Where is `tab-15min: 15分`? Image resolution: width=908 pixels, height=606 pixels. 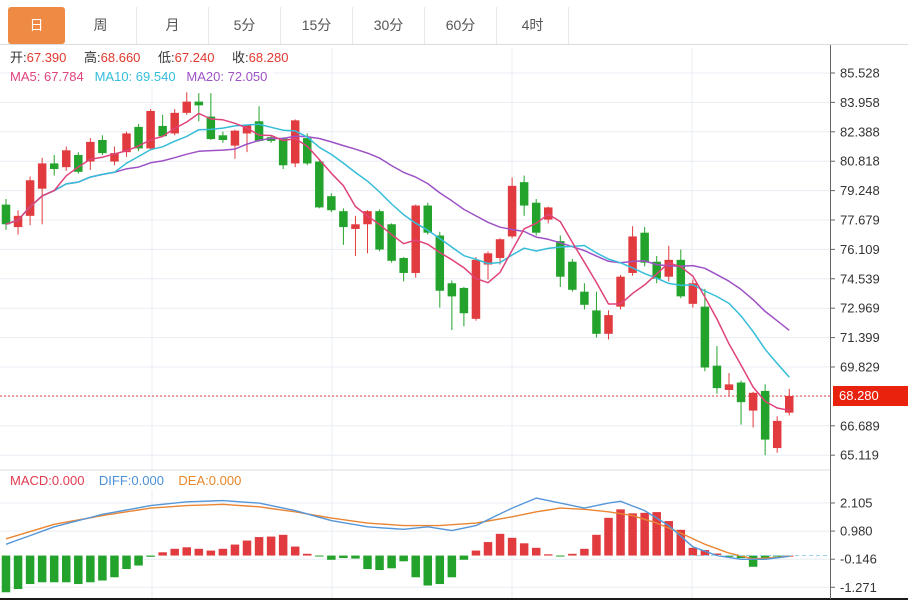
tab-15min: 15分 is located at coordinates (317, 25).